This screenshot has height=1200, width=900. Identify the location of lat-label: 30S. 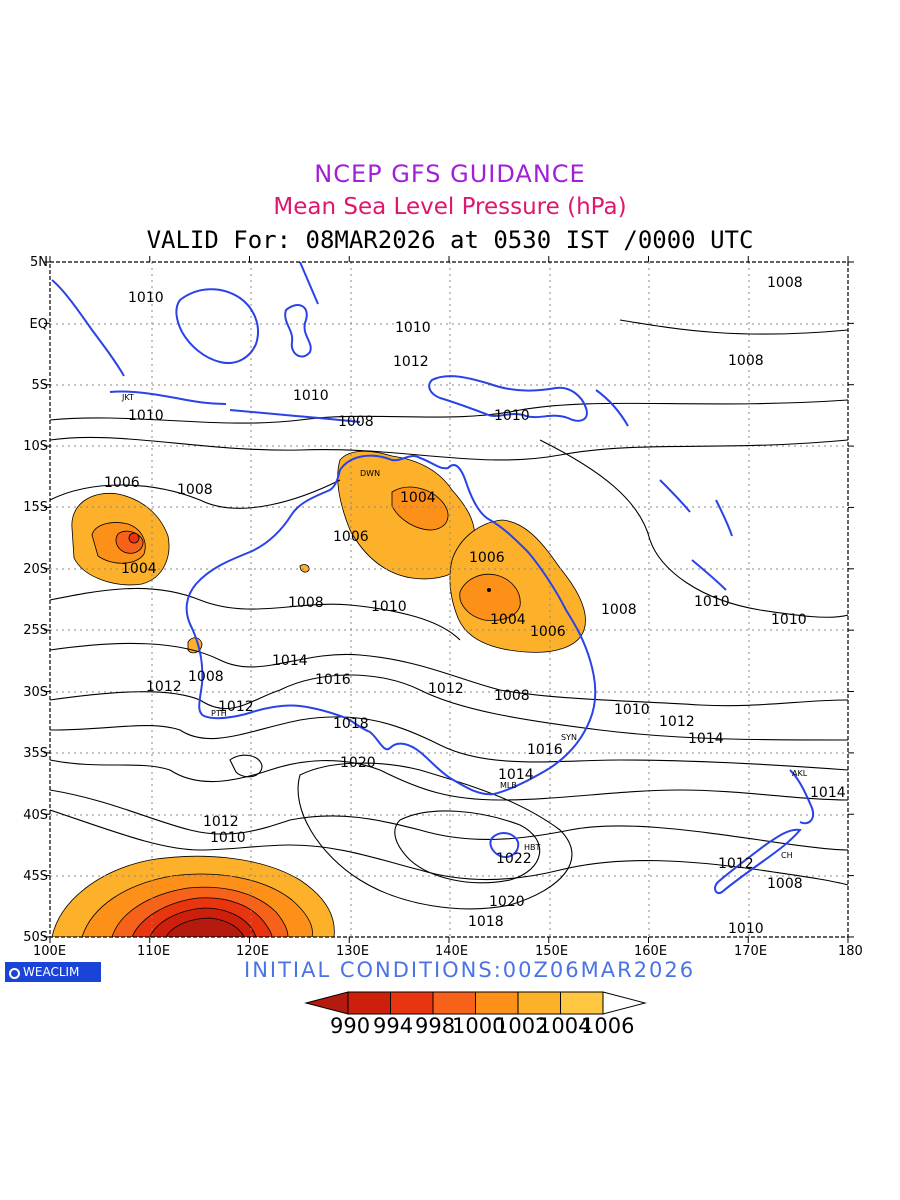
(35, 692).